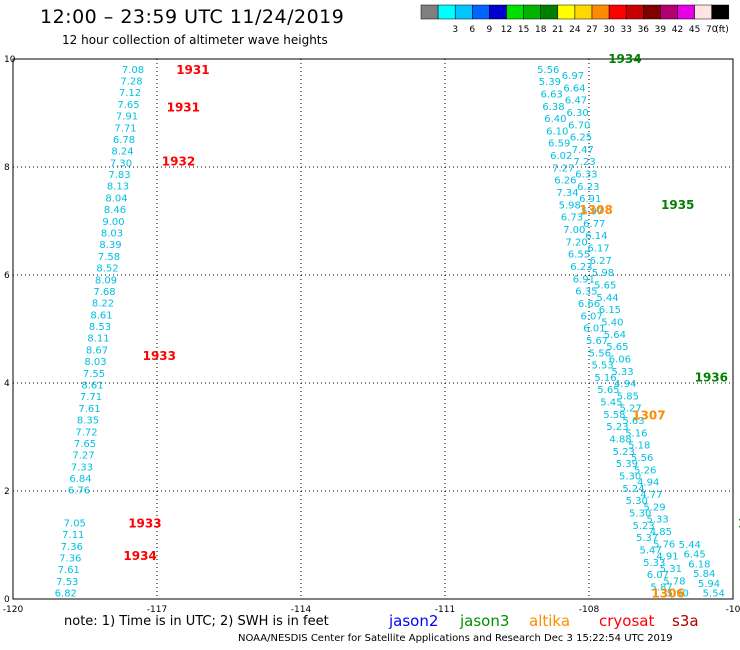  What do you see at coordinates (597, 341) in the screenshot?
I see `wave-height-value: 5.67` at bounding box center [597, 341].